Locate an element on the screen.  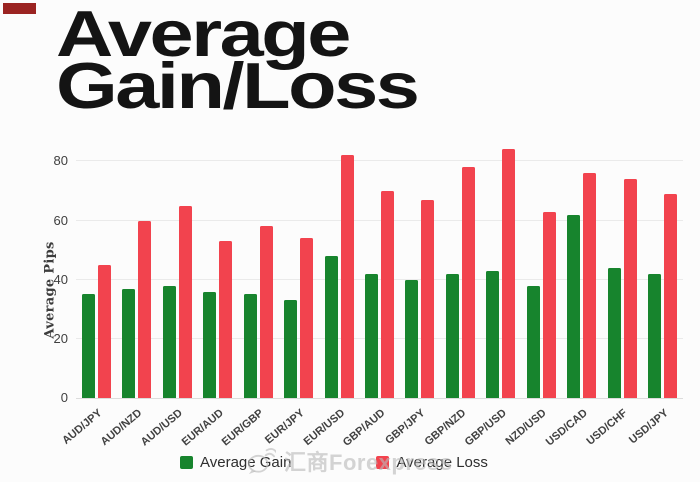
legend-loss-label: Average Loss is located at coordinates (442, 462).